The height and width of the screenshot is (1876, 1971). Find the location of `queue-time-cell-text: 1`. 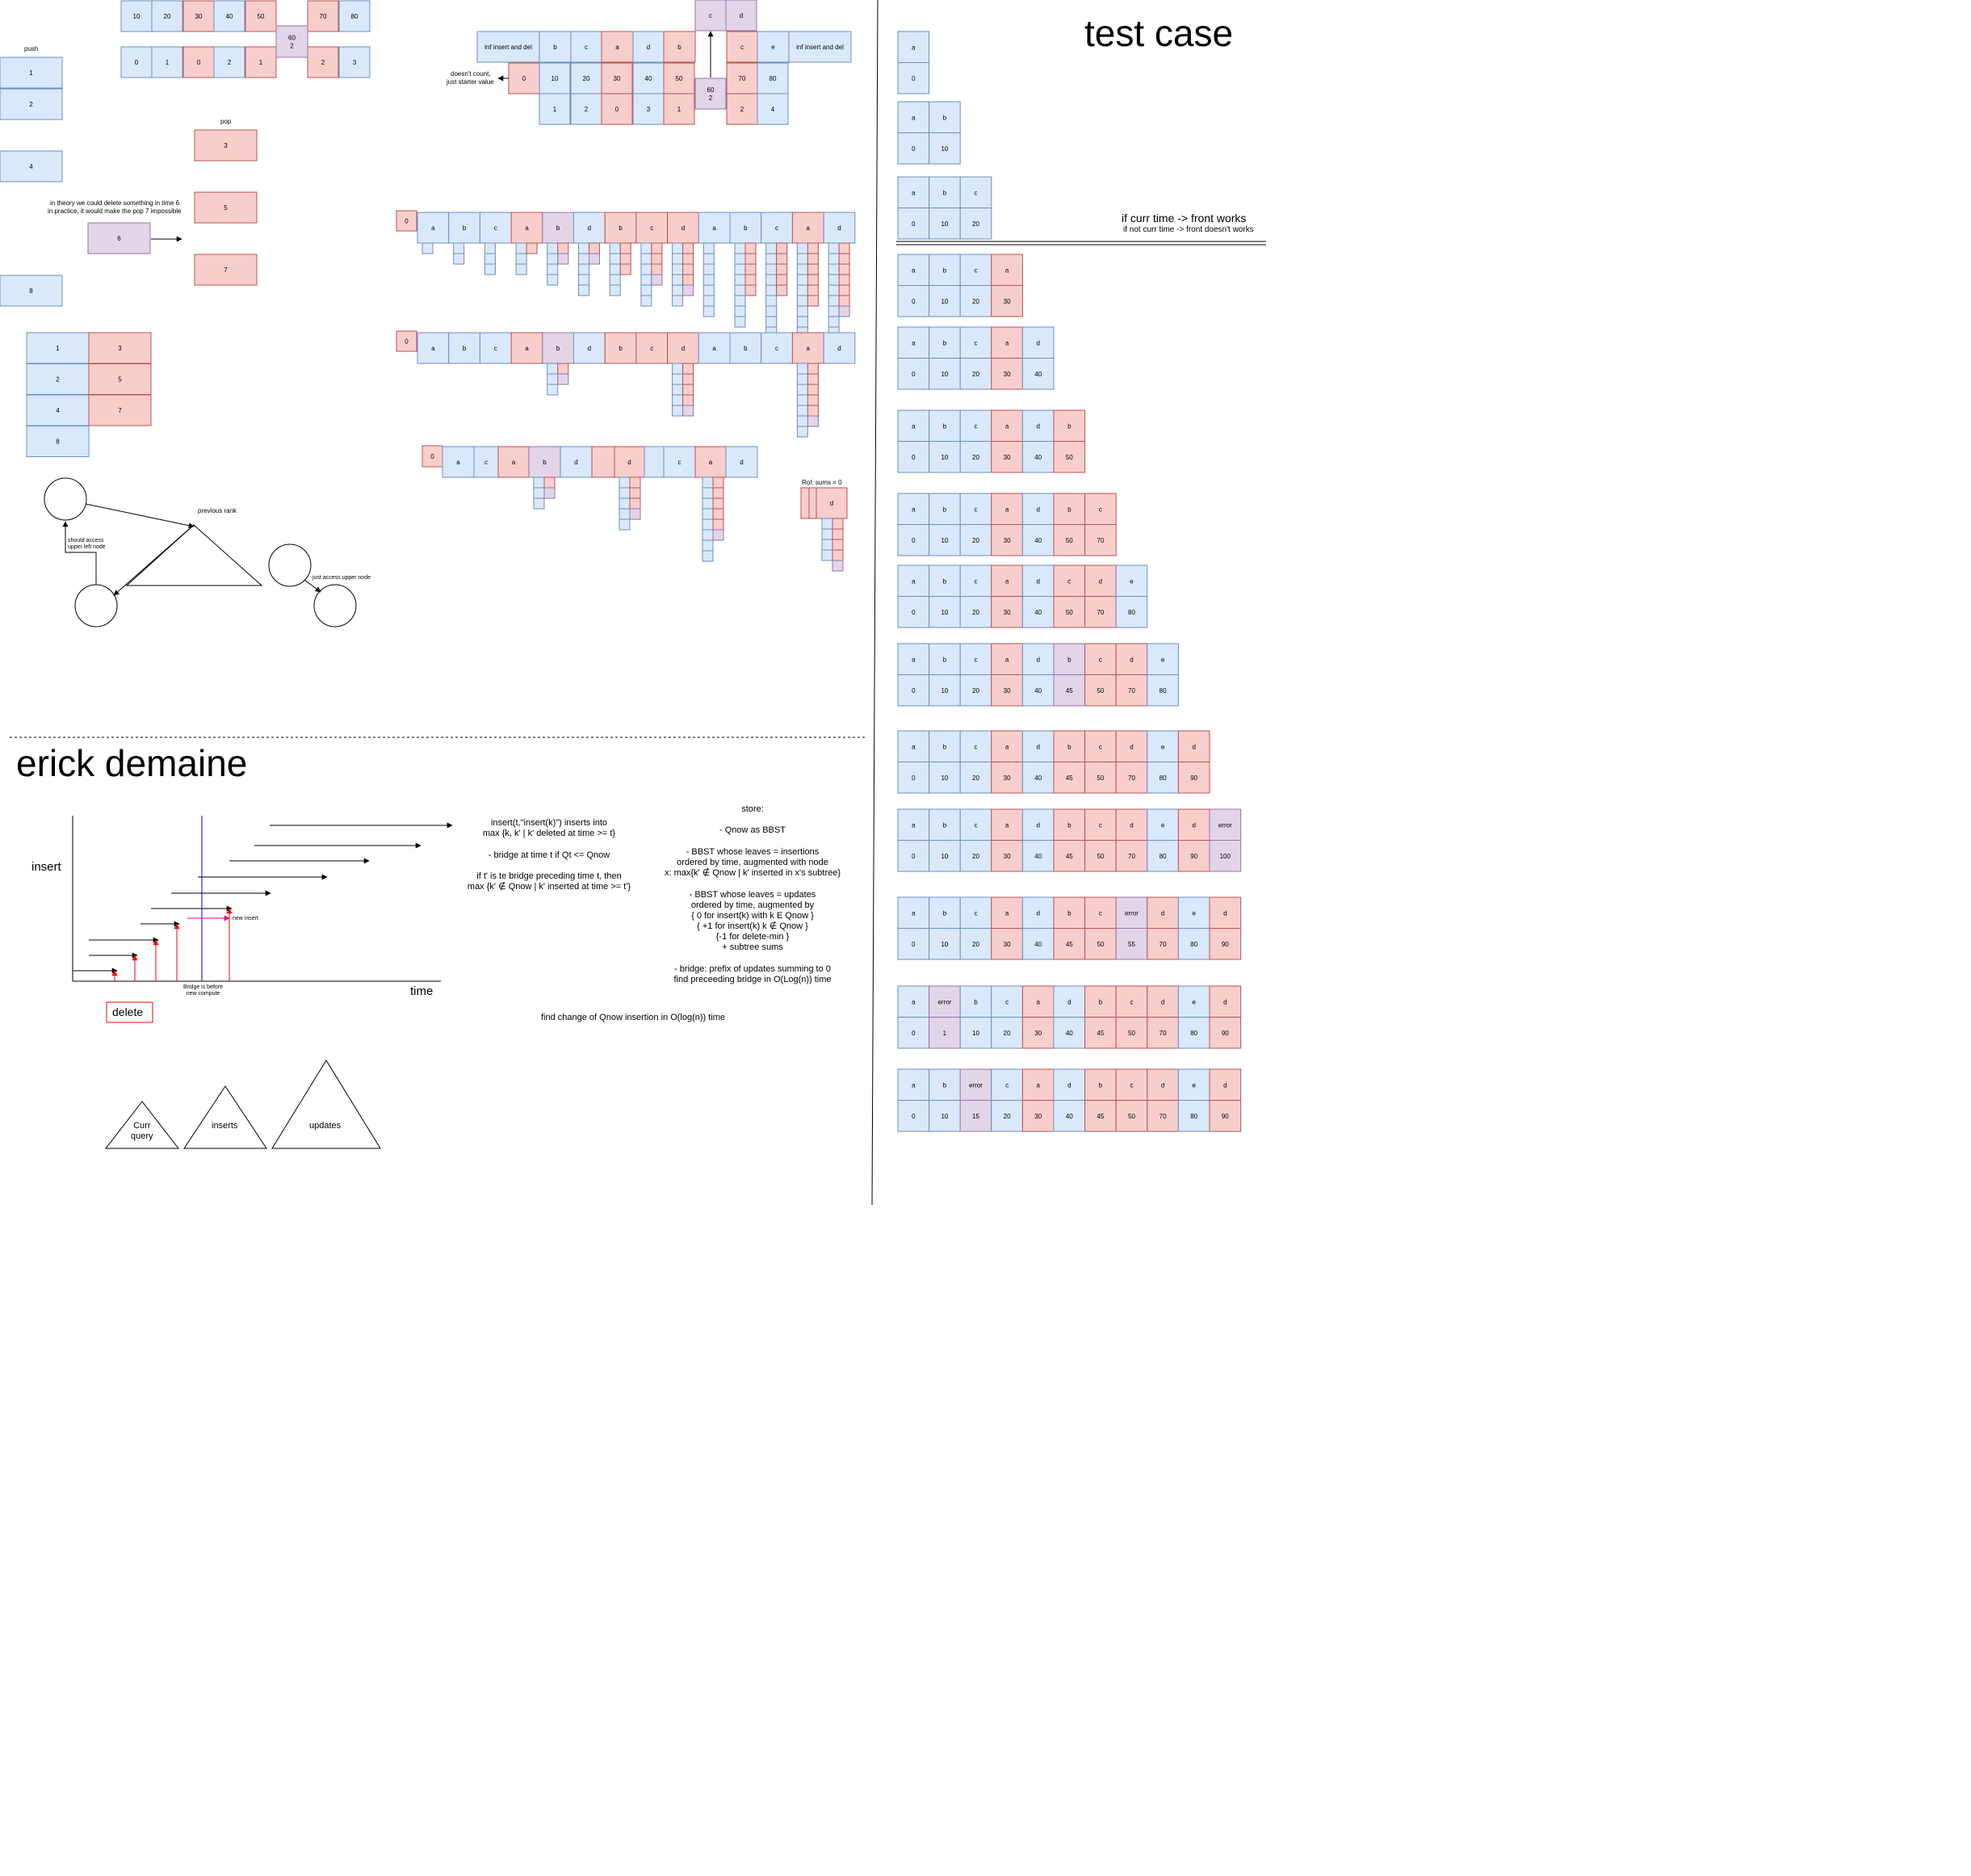

queue-time-cell-text: 1 is located at coordinates (168, 62).